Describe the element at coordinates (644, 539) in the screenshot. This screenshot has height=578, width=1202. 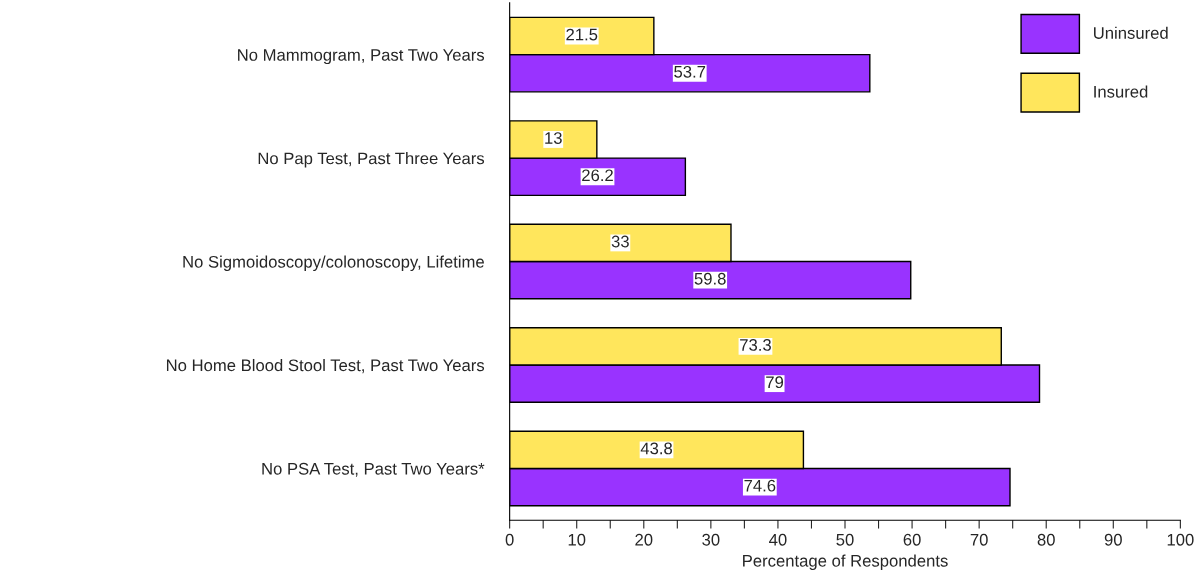
I see `x-tick-label: 20` at that location.